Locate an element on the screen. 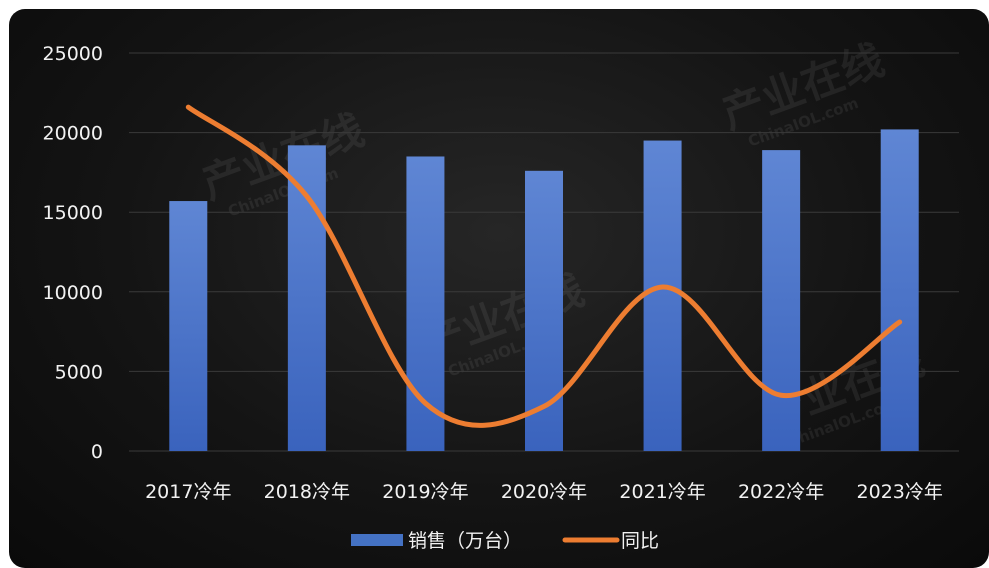 The image size is (989, 568). legend: 销售（万台） 同比 is located at coordinates (505, 541).